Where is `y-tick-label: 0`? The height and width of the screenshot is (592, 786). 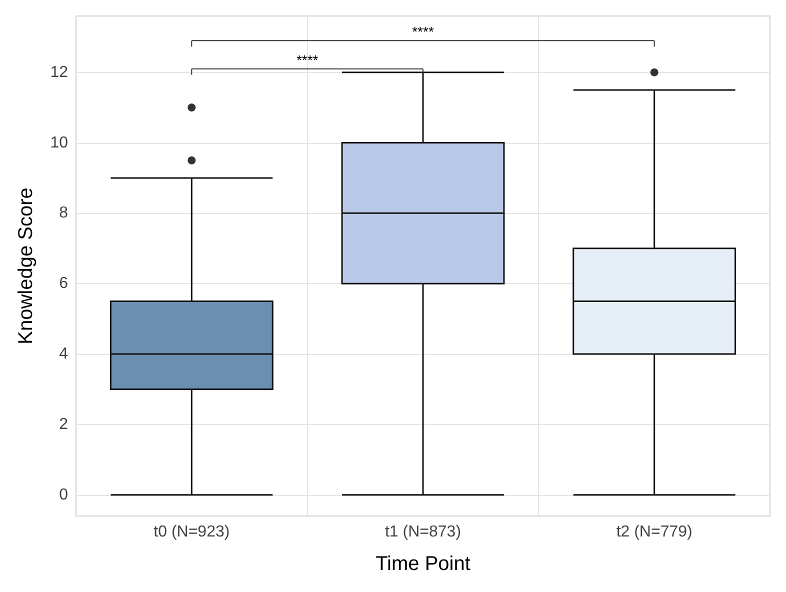
y-tick-label: 0 is located at coordinates (63, 495).